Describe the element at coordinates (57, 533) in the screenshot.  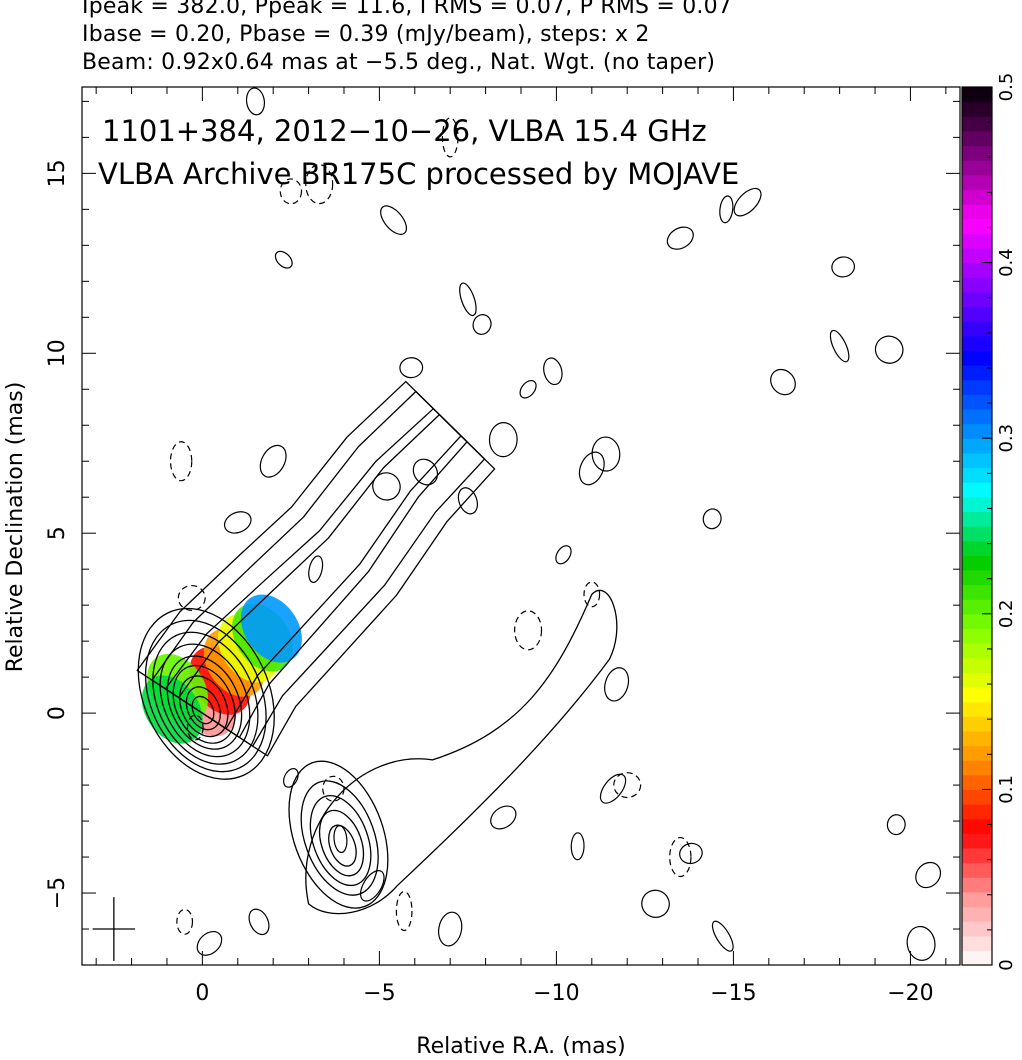
I see `y-tick-label: 5` at that location.